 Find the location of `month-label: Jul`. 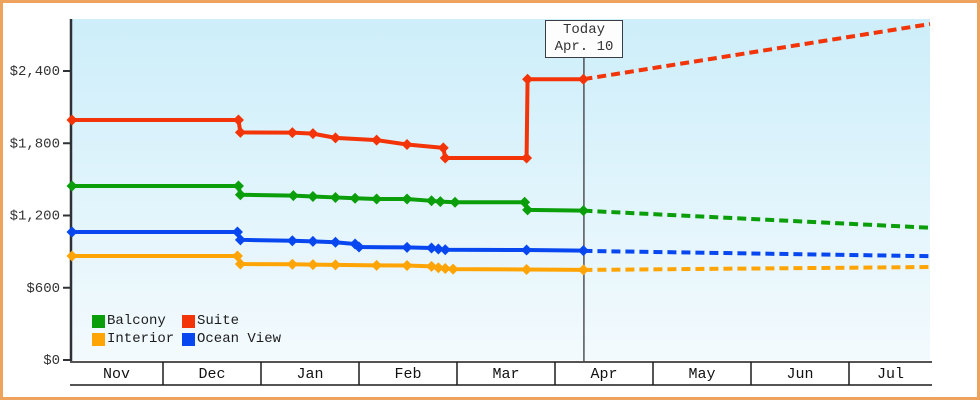

month-label: Jul is located at coordinates (890, 374).